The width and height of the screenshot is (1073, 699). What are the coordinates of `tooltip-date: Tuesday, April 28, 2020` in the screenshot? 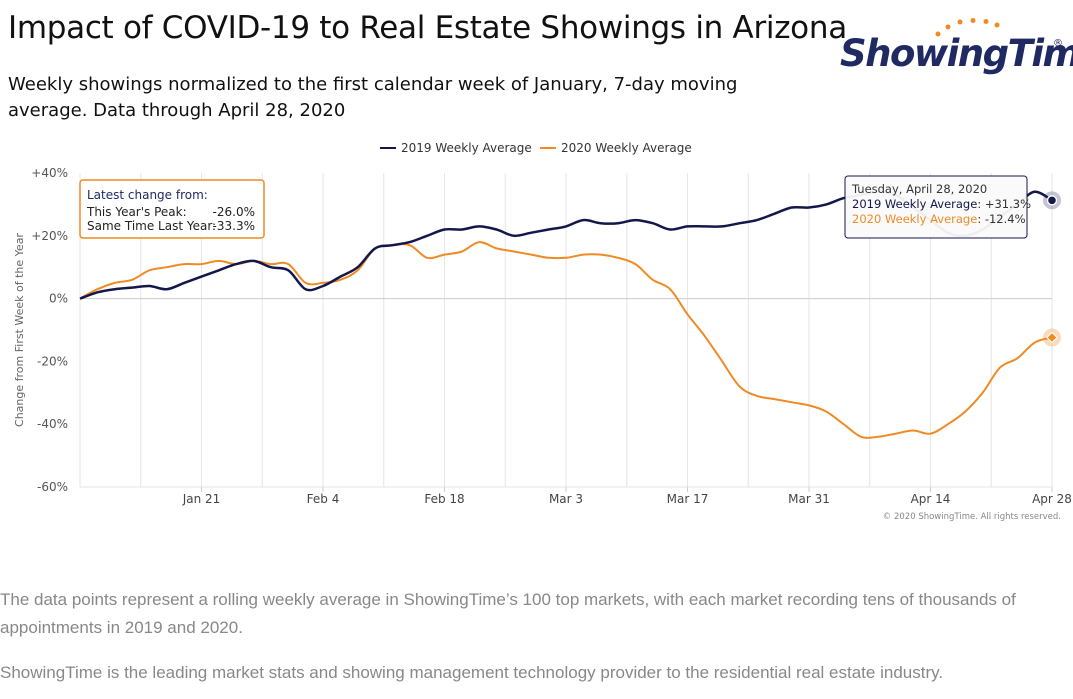 It's located at (919, 189).